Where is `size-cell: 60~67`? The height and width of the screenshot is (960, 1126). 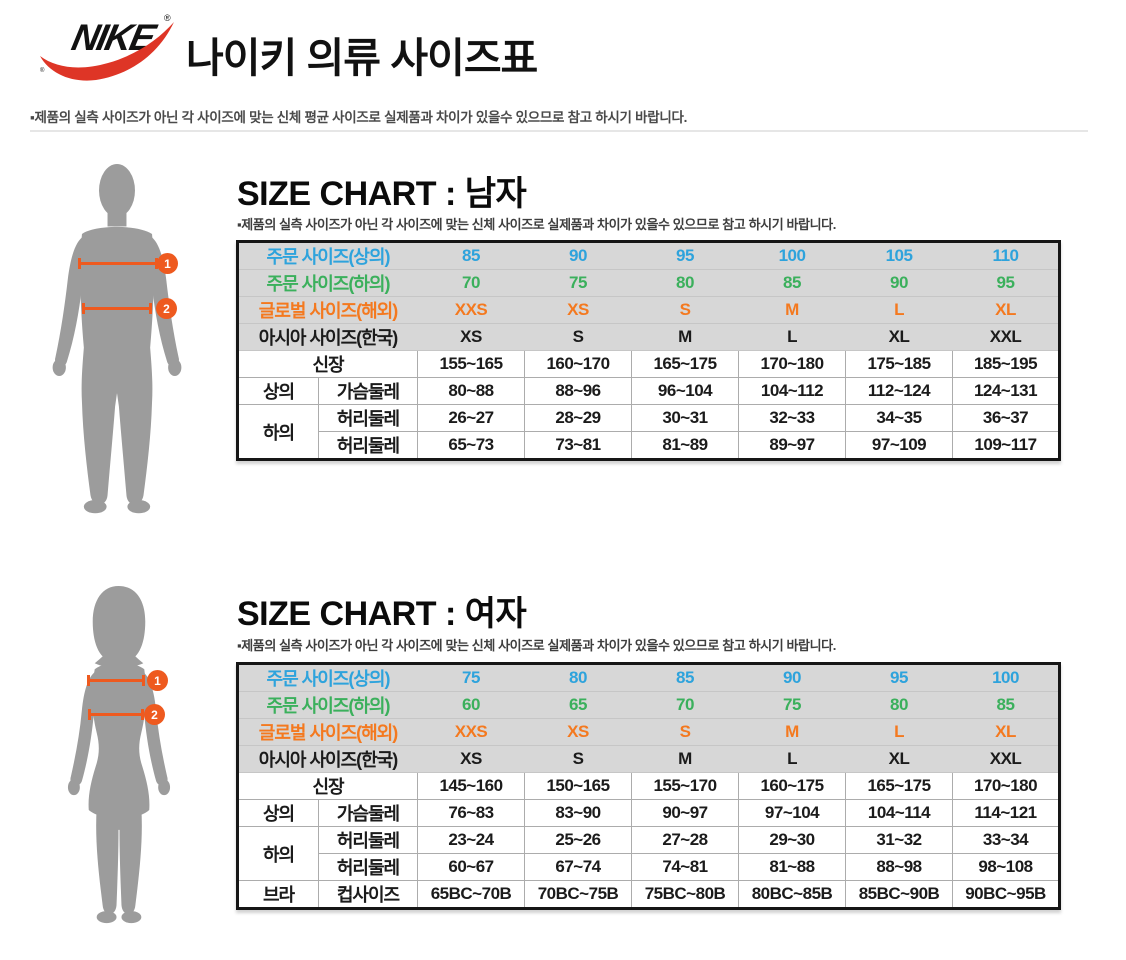
size-cell: 60~67 is located at coordinates (471, 867).